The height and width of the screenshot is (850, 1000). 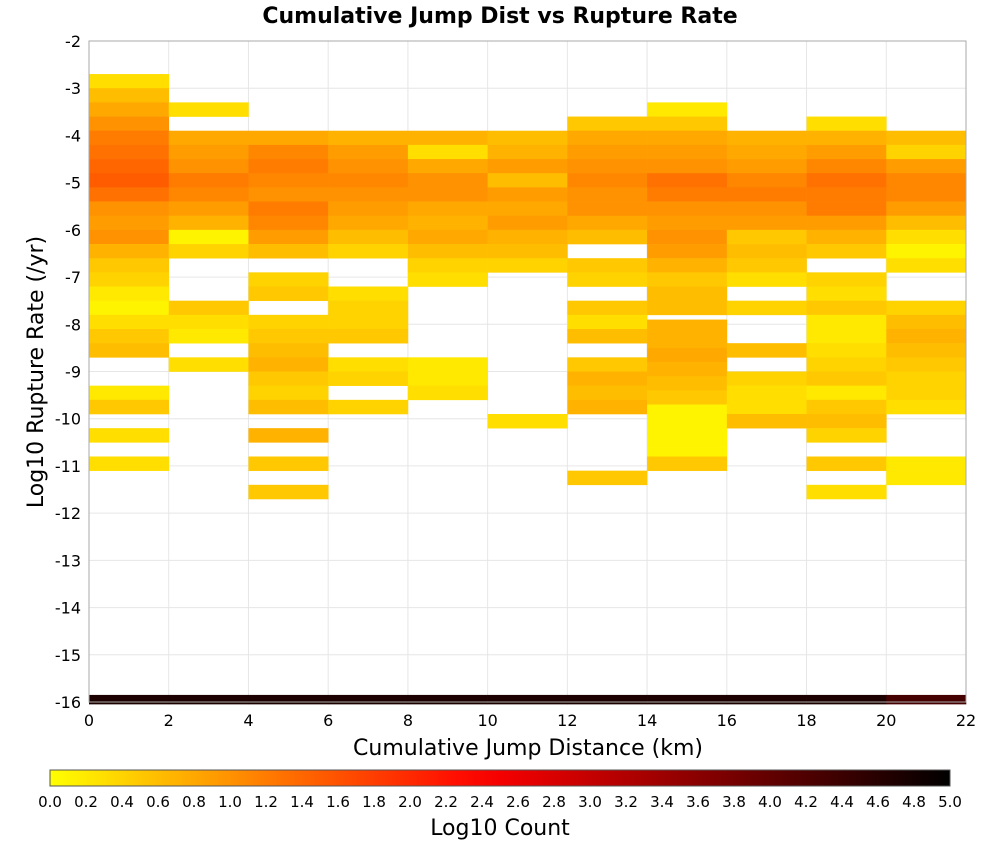 I want to click on y-axis-ticks: -2 -3 -4 -5 -6 -7 -8 -9 -10 -11 -12 -13 -14 -15 -16, so click(x=68, y=372).